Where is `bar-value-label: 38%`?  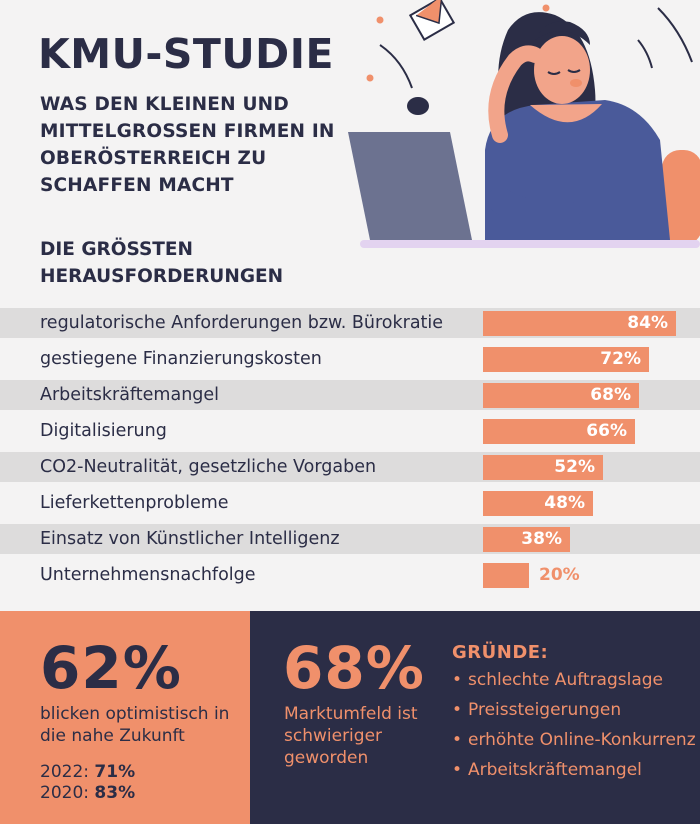 bar-value-label: 38% is located at coordinates (541, 539).